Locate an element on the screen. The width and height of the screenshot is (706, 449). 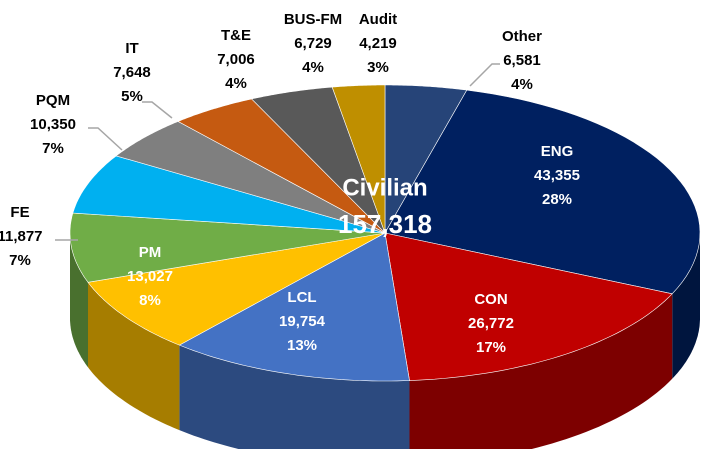
center-label: Civilian is located at coordinates (384, 187).